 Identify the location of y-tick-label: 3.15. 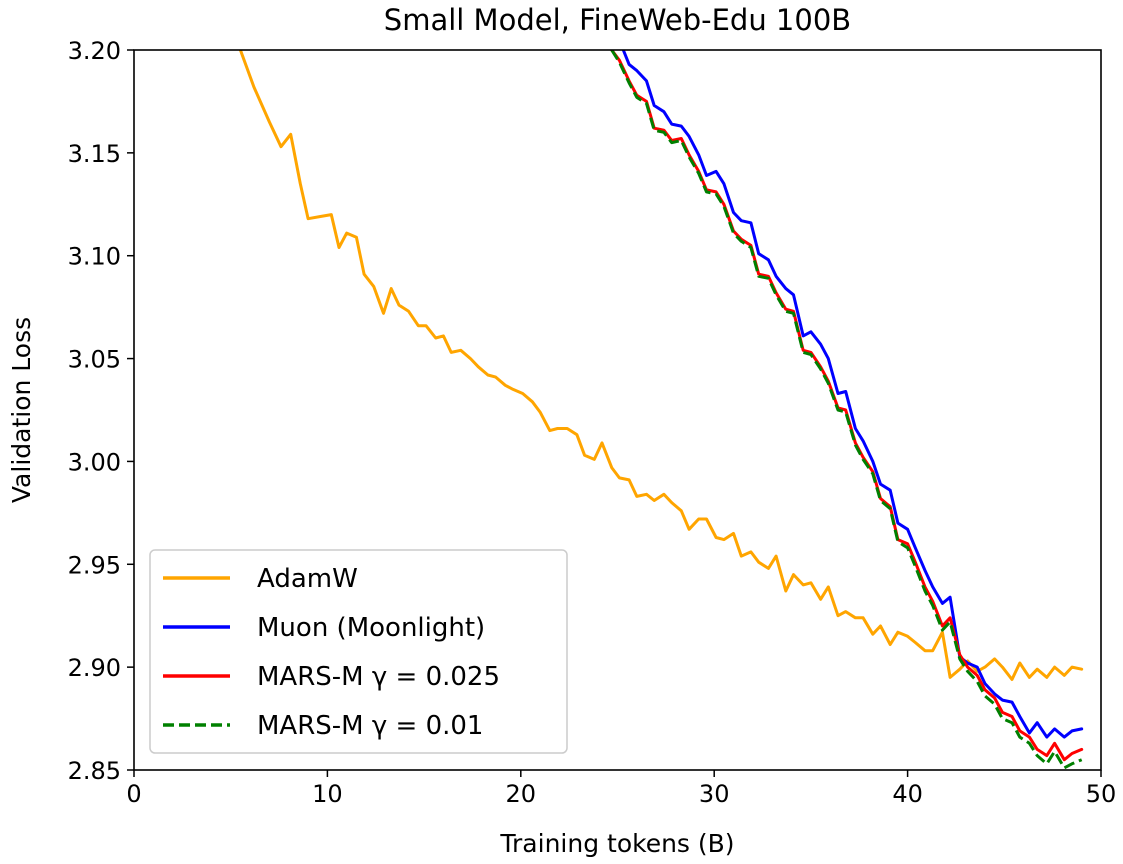
(94, 154).